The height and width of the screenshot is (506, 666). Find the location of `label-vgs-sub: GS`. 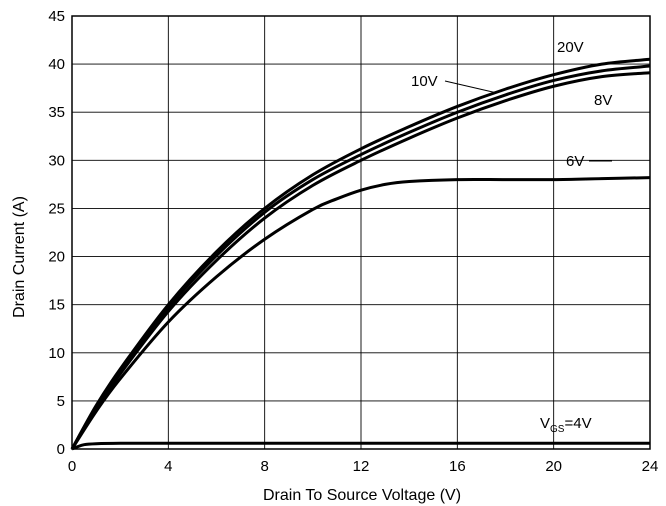

label-vgs-sub: GS is located at coordinates (557, 429).